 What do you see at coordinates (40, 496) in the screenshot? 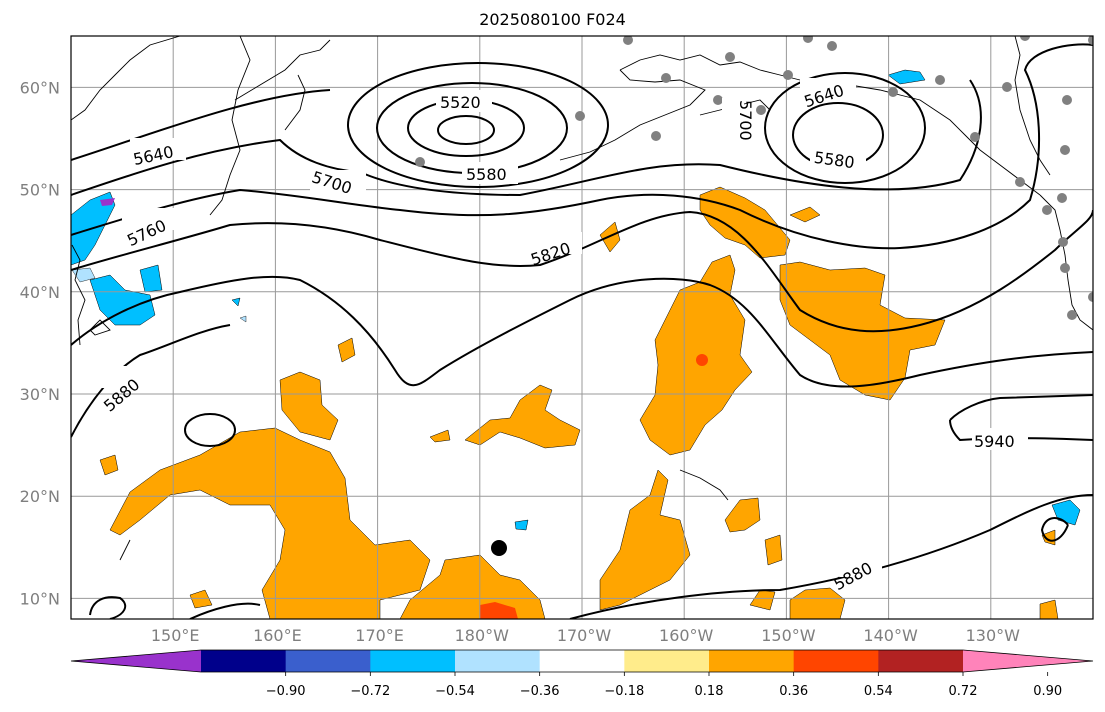
I see `lat-label: 20°N` at bounding box center [40, 496].